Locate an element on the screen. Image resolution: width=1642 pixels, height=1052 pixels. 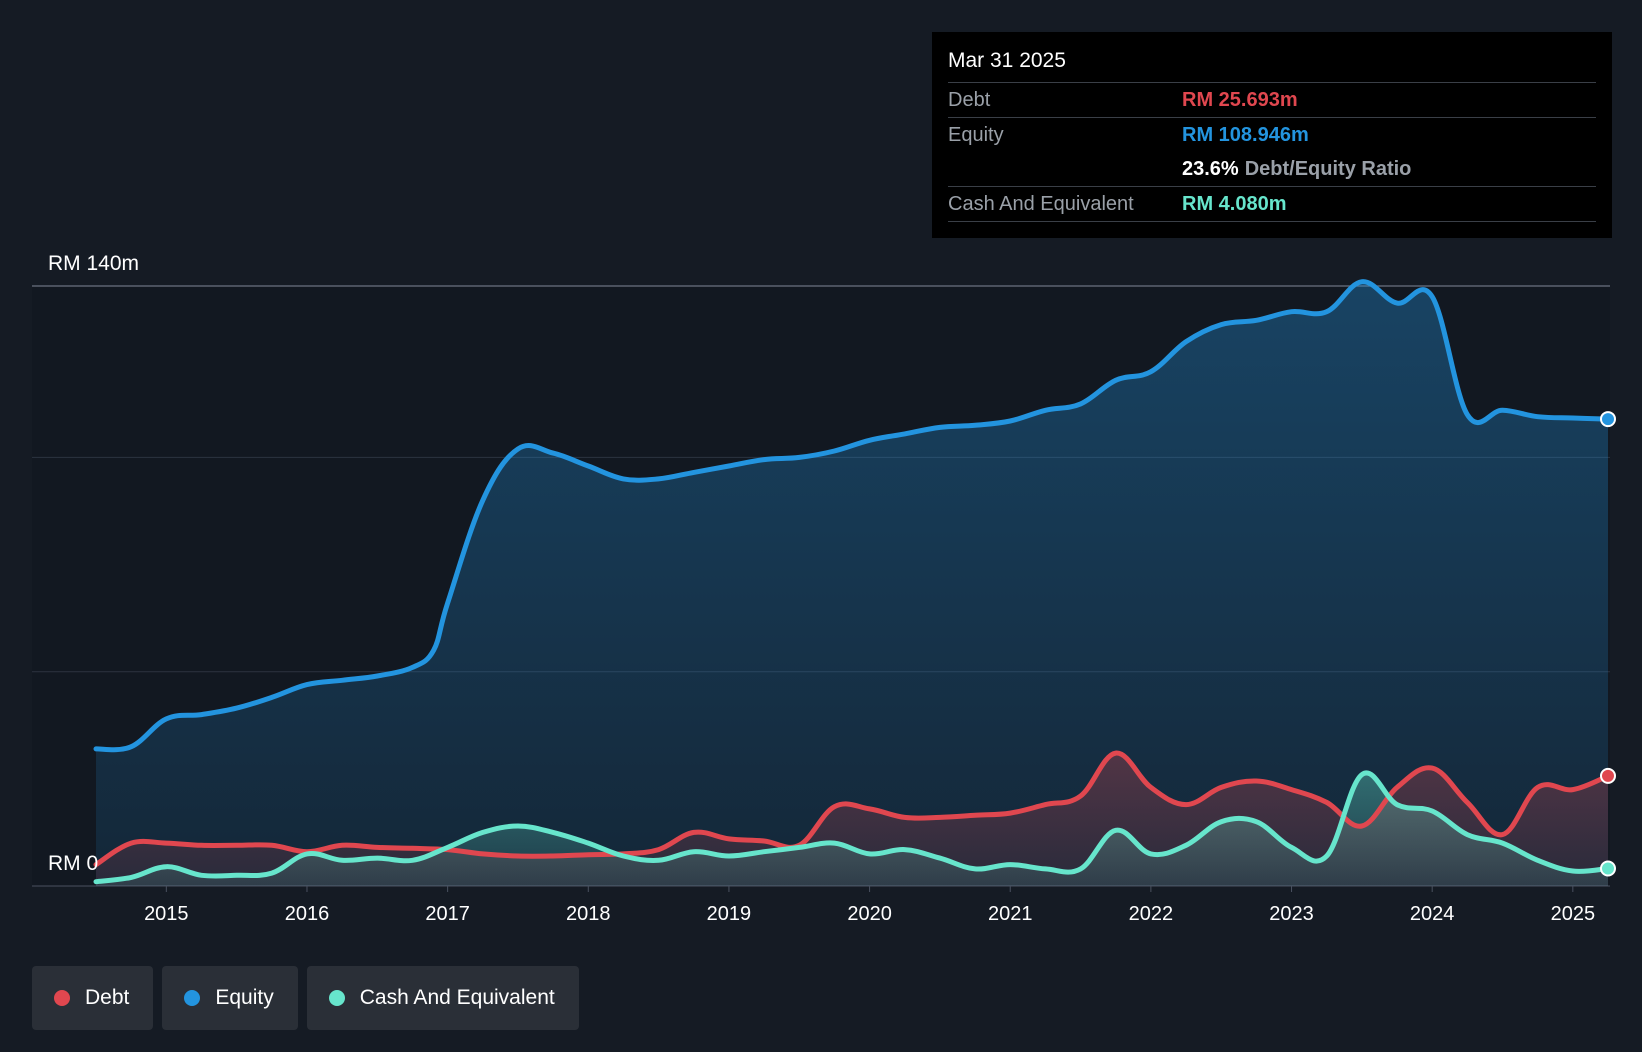
equity-dot-icon is located at coordinates (192, 998).